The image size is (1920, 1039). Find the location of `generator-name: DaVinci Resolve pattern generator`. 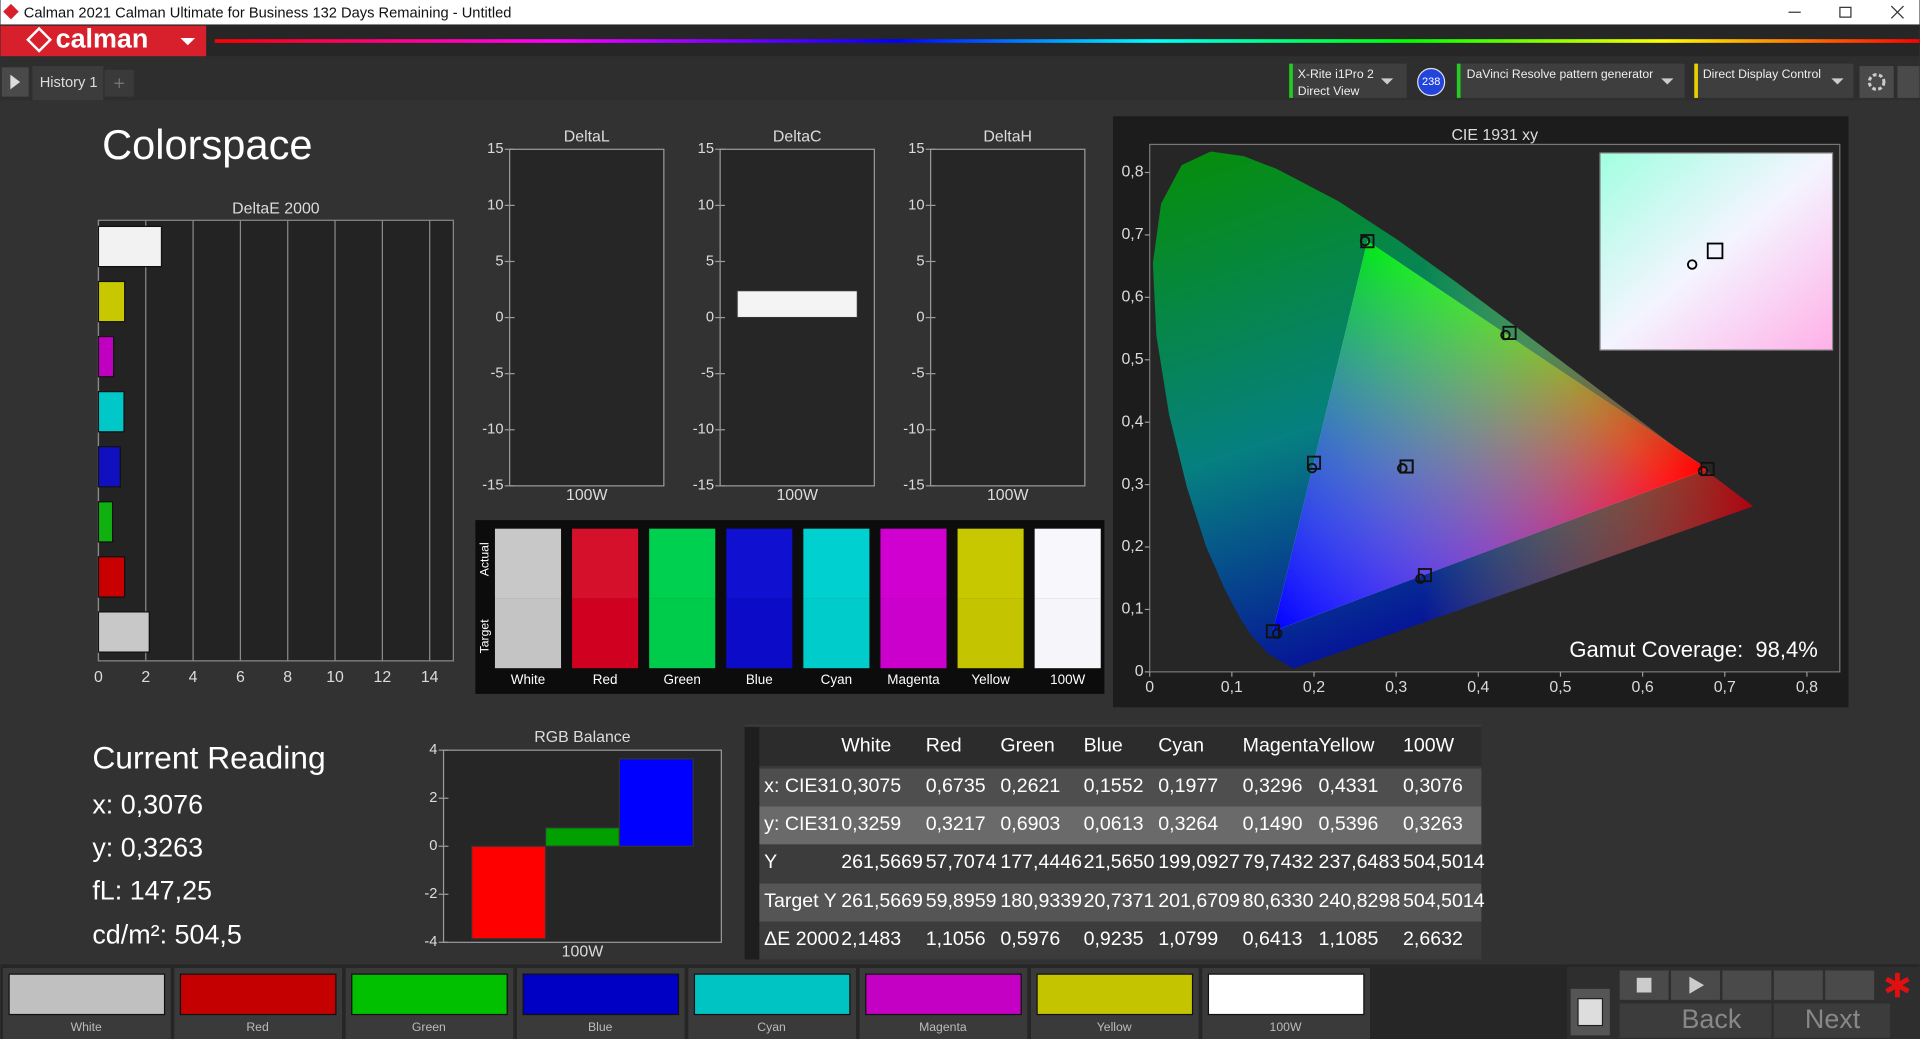

generator-name: DaVinci Resolve pattern generator is located at coordinates (1560, 74).